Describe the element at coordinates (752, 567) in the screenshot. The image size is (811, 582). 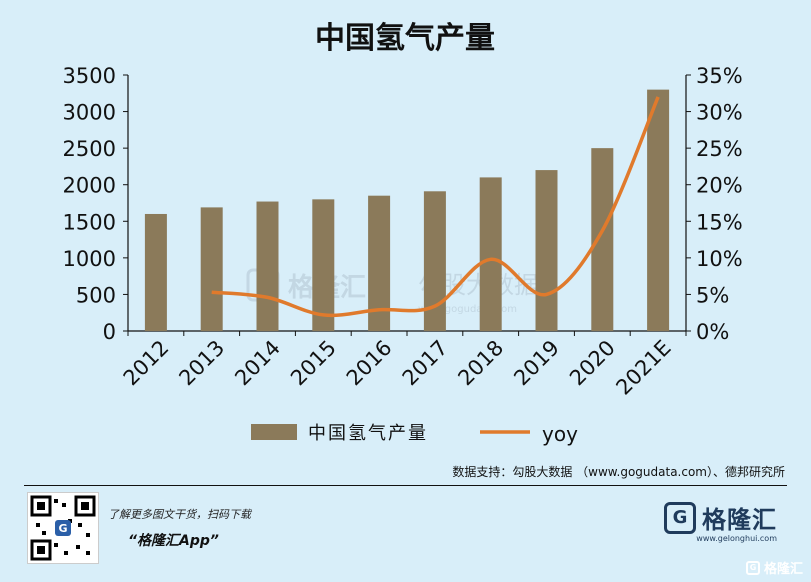
I see `corner-logo-icon: G` at that location.